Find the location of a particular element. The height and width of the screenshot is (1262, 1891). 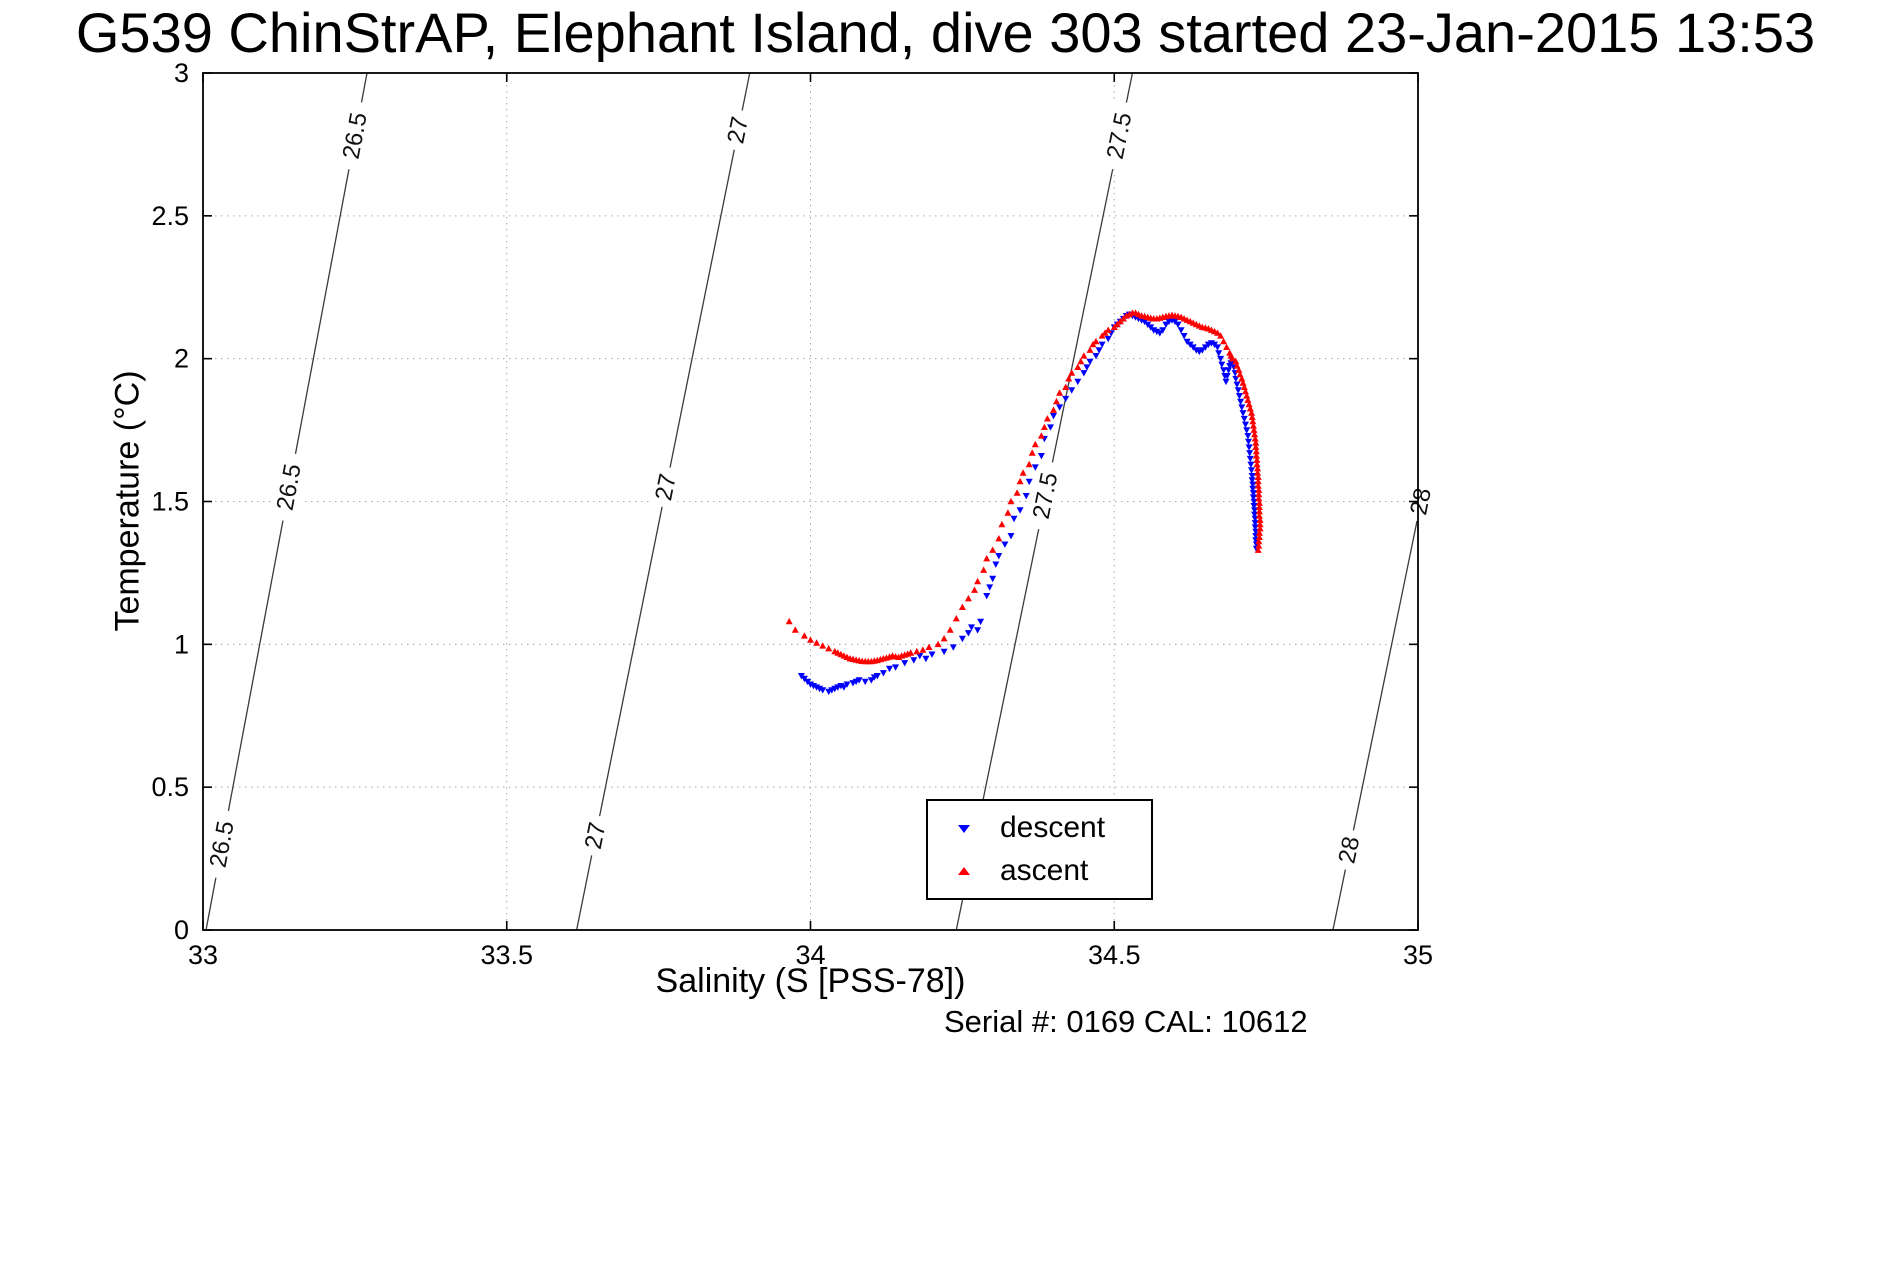

ascent-series is located at coordinates (1024, 487).